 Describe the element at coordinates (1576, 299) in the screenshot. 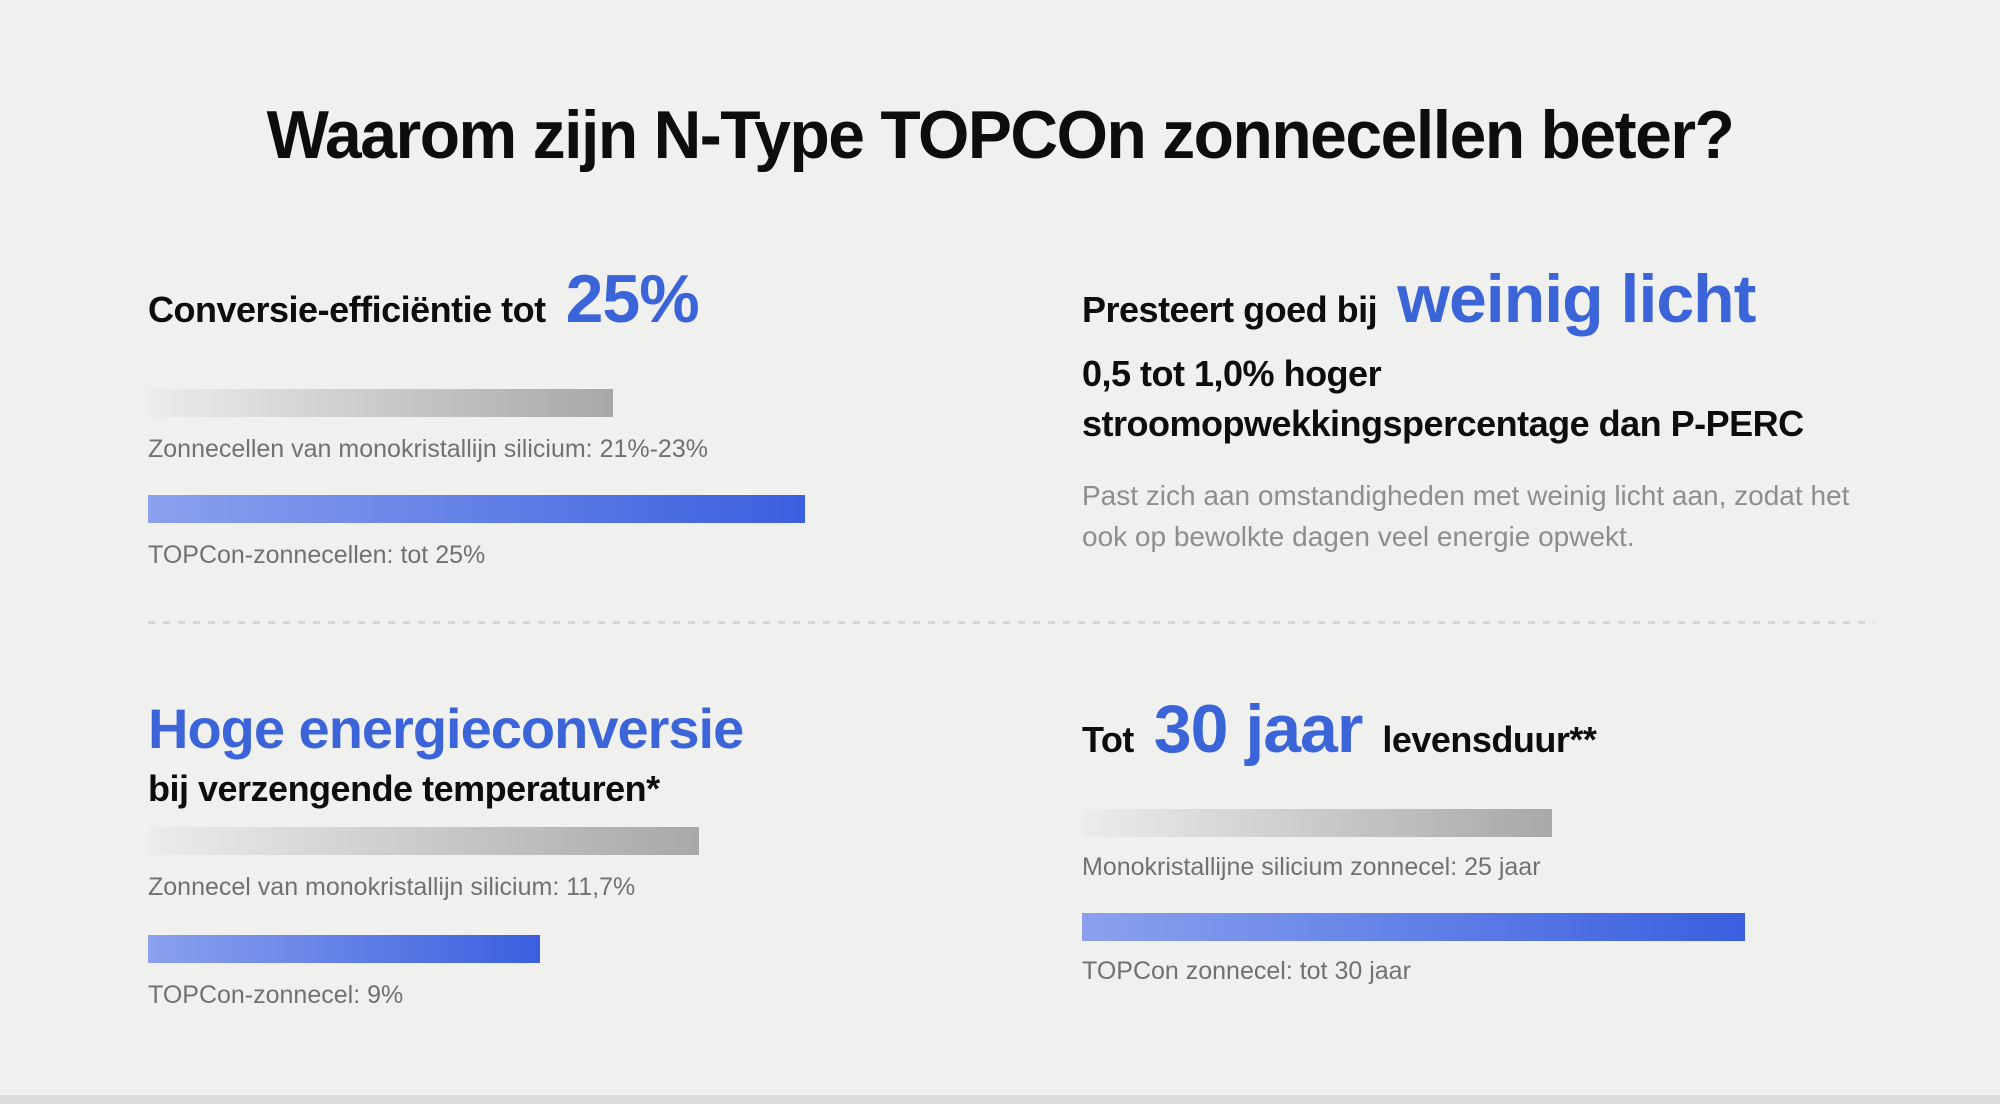

I see `low-light-heading-highlight: weinig licht` at that location.